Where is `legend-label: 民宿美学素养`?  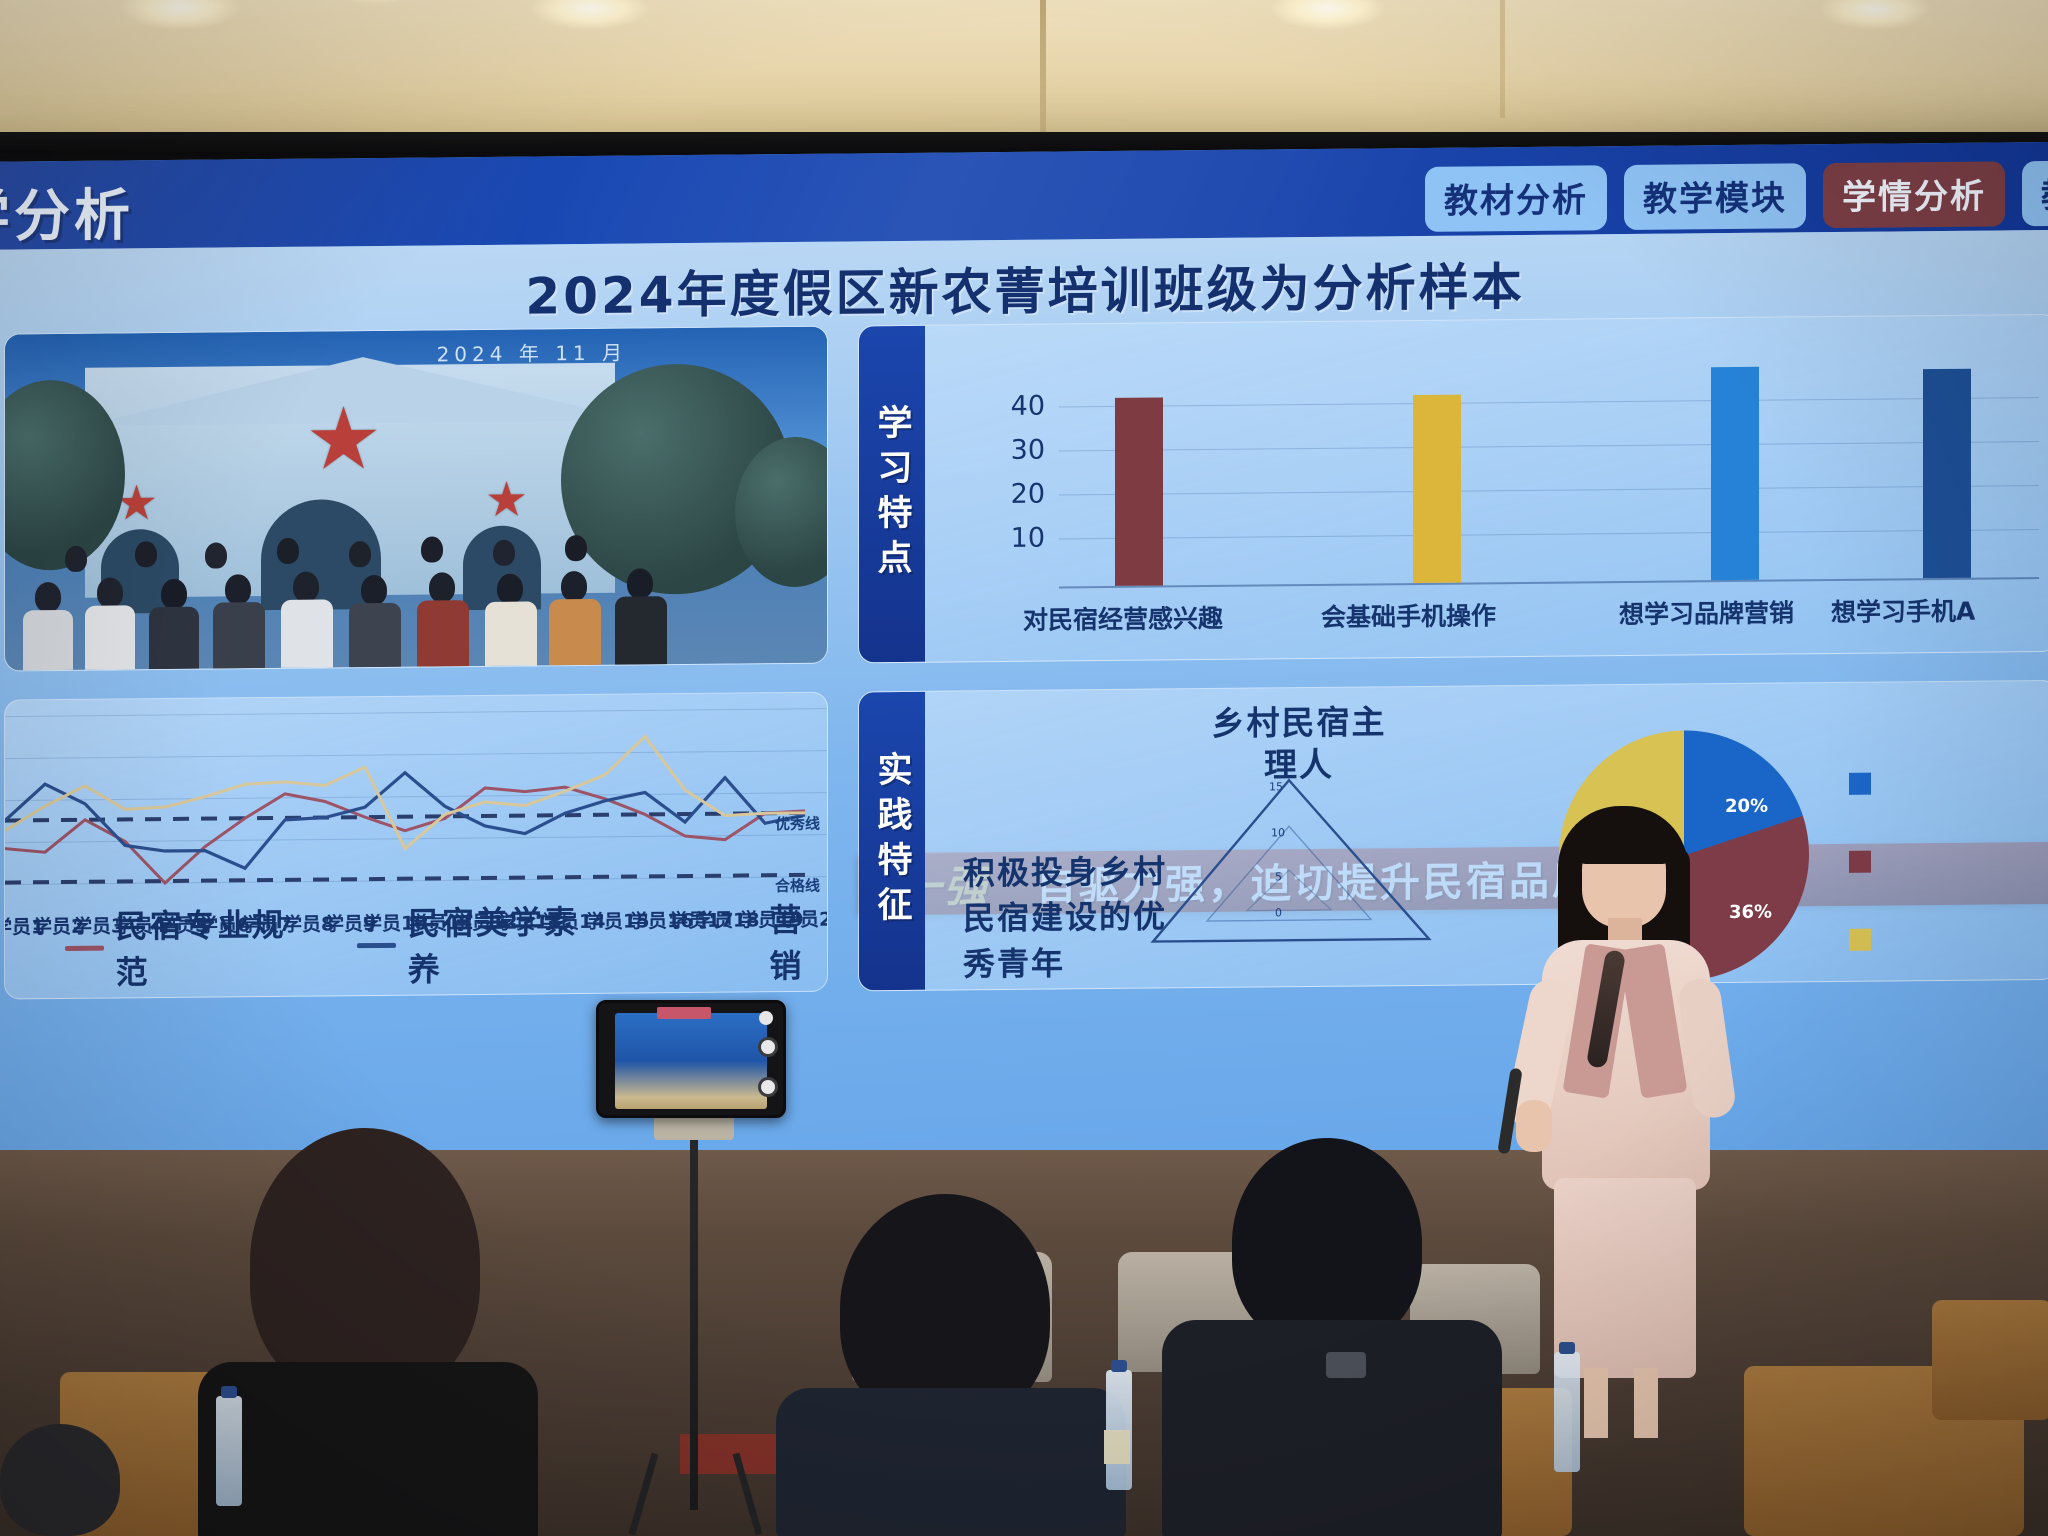 legend-label: 民宿美学素养 is located at coordinates (492, 946).